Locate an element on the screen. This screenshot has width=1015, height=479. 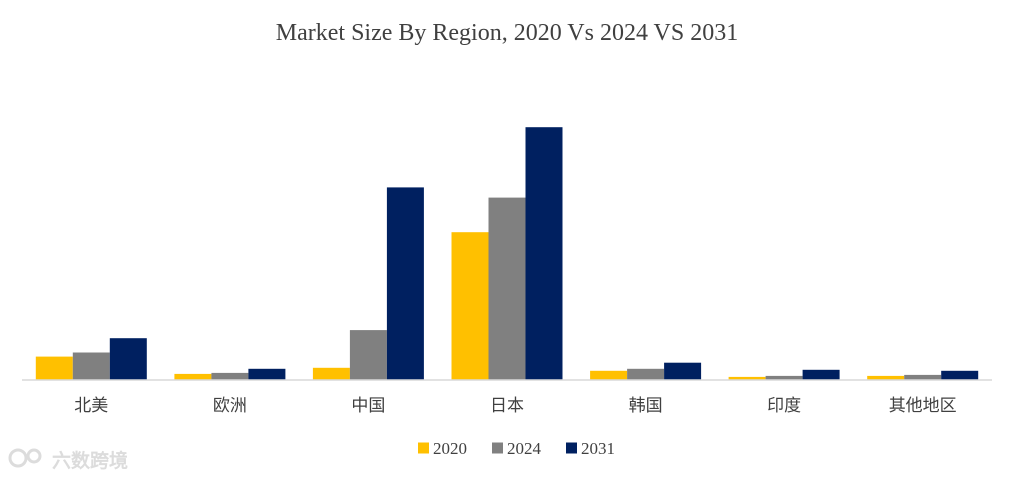
watermark: 六数跨境 is located at coordinates (68, 460).